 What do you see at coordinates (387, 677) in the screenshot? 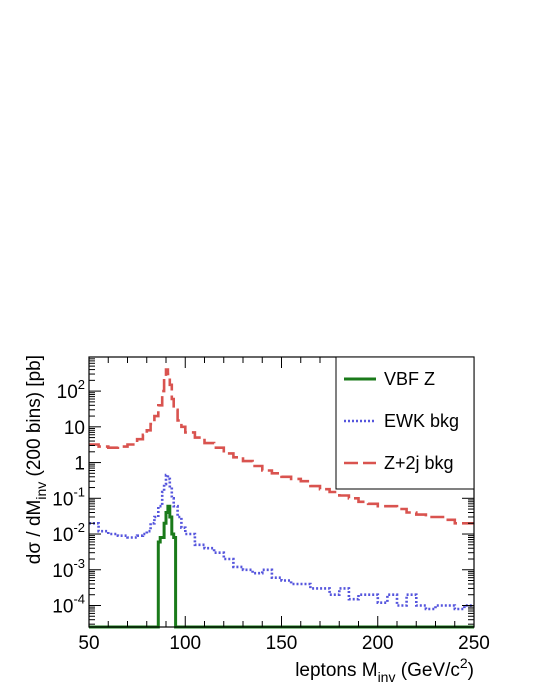
I see `x-axis-title-sub: inv` at bounding box center [387, 677].